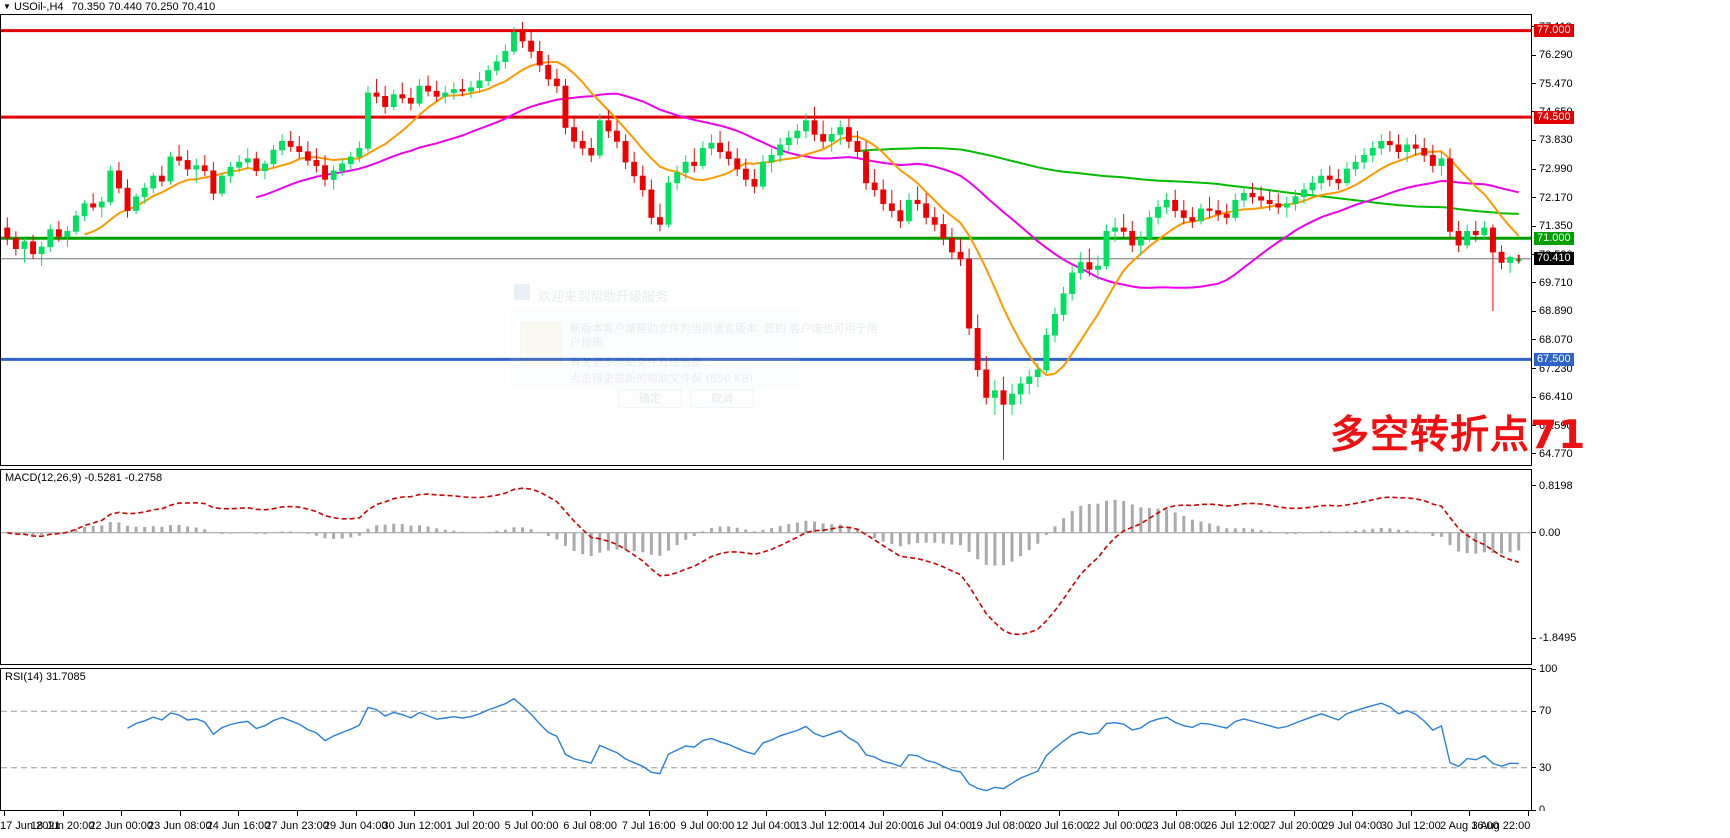 This screenshot has width=1730, height=838. What do you see at coordinates (1554, 259) in the screenshot?
I see `last-price-tag: 70.410` at bounding box center [1554, 259].